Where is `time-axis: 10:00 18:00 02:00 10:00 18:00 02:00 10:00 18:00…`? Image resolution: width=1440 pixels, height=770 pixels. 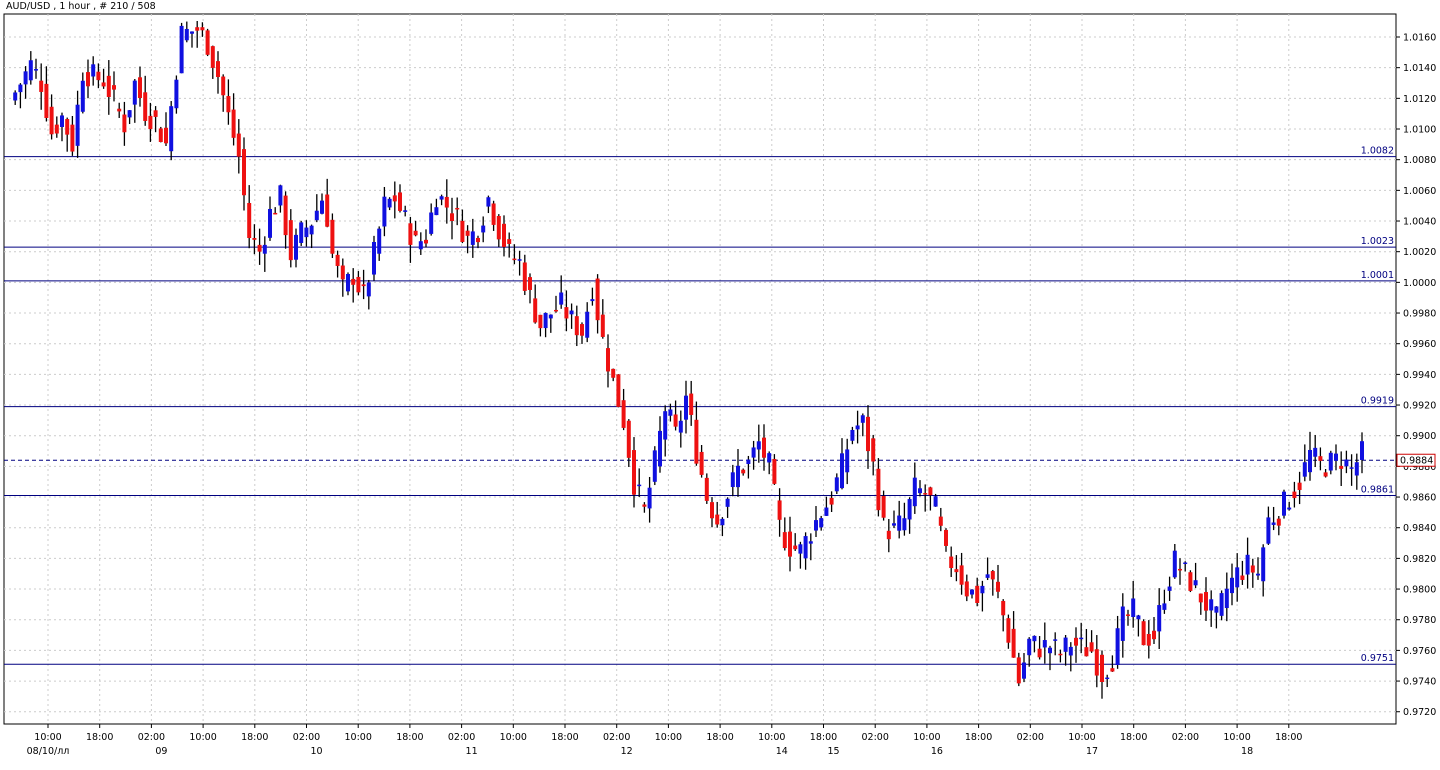
time-axis: 10:00 18:00 02:00 10:00 18:00 02:00 10:00 18:00… is located at coordinates (664, 740).